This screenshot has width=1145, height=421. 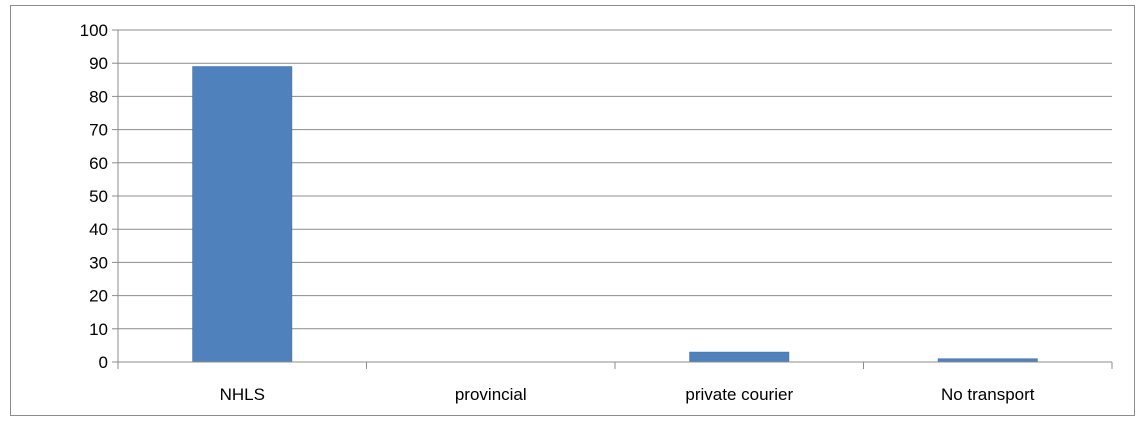 I want to click on bar-nhls, so click(x=242, y=214).